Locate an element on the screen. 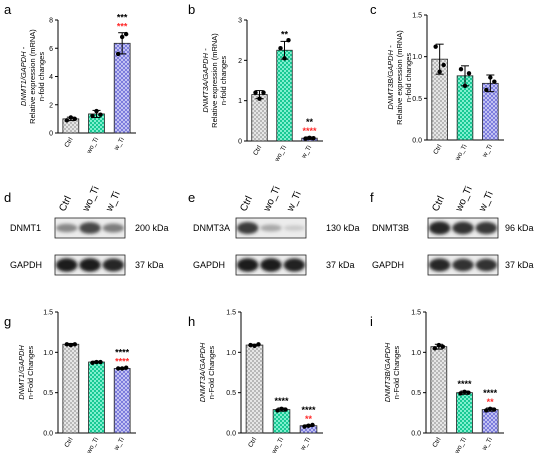 This screenshot has height=460, width=550. y-tick-label: 4 is located at coordinates (51, 77).